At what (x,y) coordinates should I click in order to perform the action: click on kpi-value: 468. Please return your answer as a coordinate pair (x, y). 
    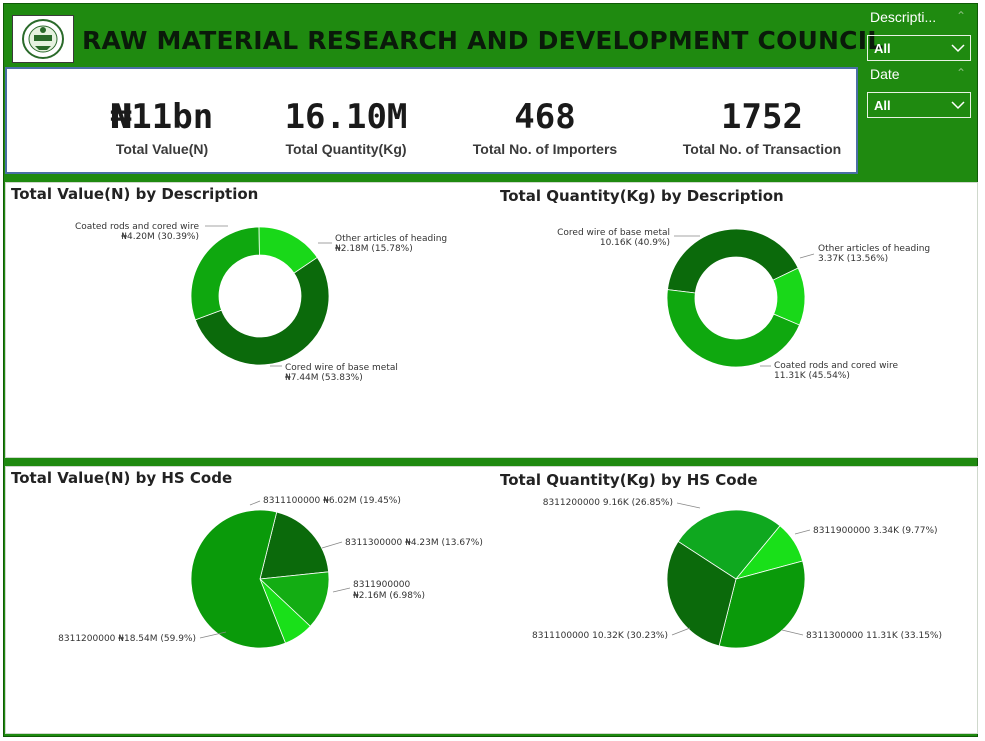
    Looking at the image, I should click on (545, 117).